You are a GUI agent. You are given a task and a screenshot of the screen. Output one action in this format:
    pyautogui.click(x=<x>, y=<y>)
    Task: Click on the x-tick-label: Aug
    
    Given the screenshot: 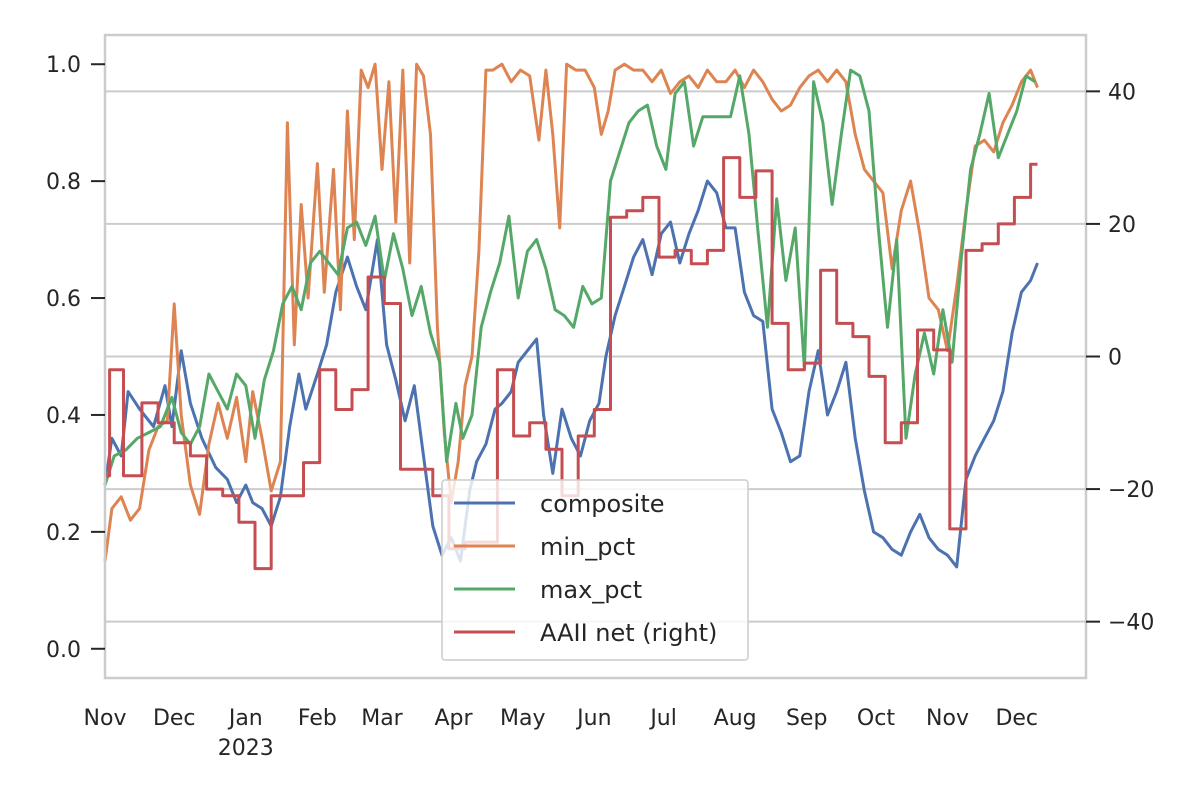 What is the action you would take?
    pyautogui.click(x=735, y=718)
    